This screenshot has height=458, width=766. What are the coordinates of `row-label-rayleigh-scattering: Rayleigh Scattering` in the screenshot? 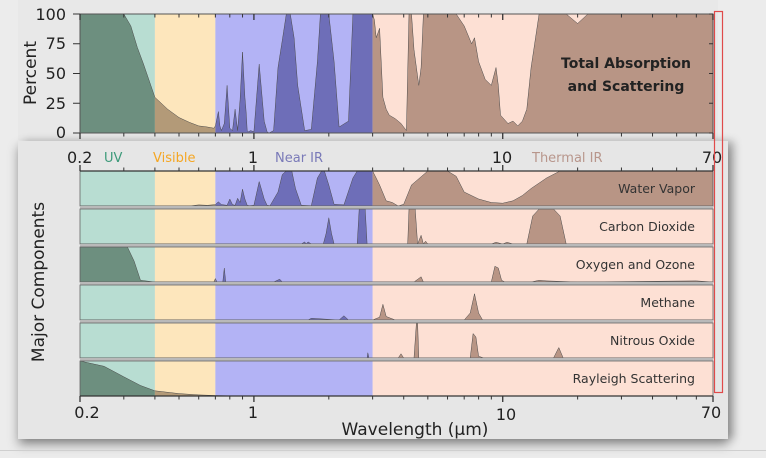 It's located at (634, 378).